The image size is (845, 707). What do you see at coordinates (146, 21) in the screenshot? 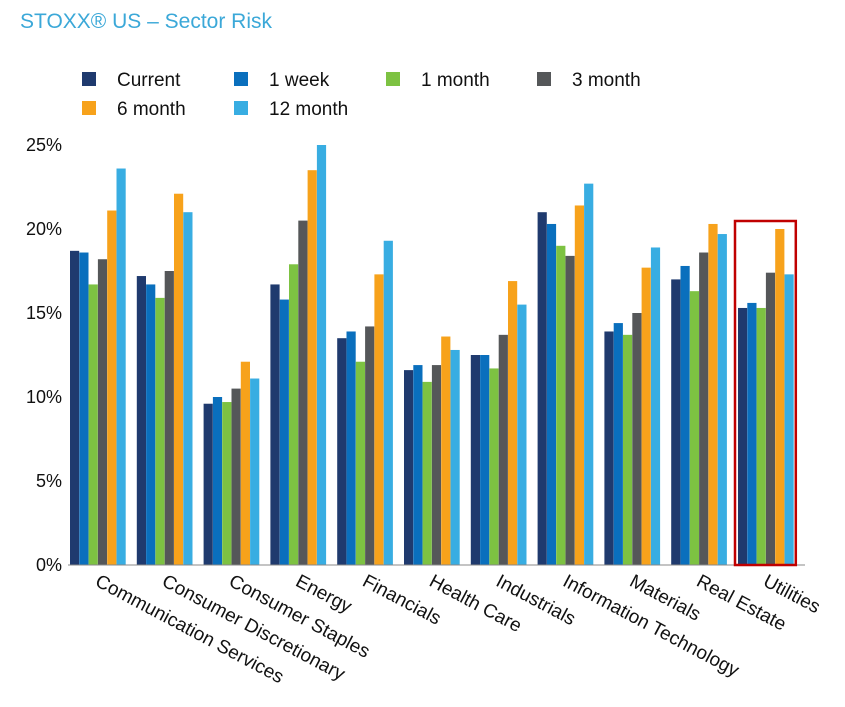
I see `chart-title: STOXX® US – Sector Risk` at bounding box center [146, 21].